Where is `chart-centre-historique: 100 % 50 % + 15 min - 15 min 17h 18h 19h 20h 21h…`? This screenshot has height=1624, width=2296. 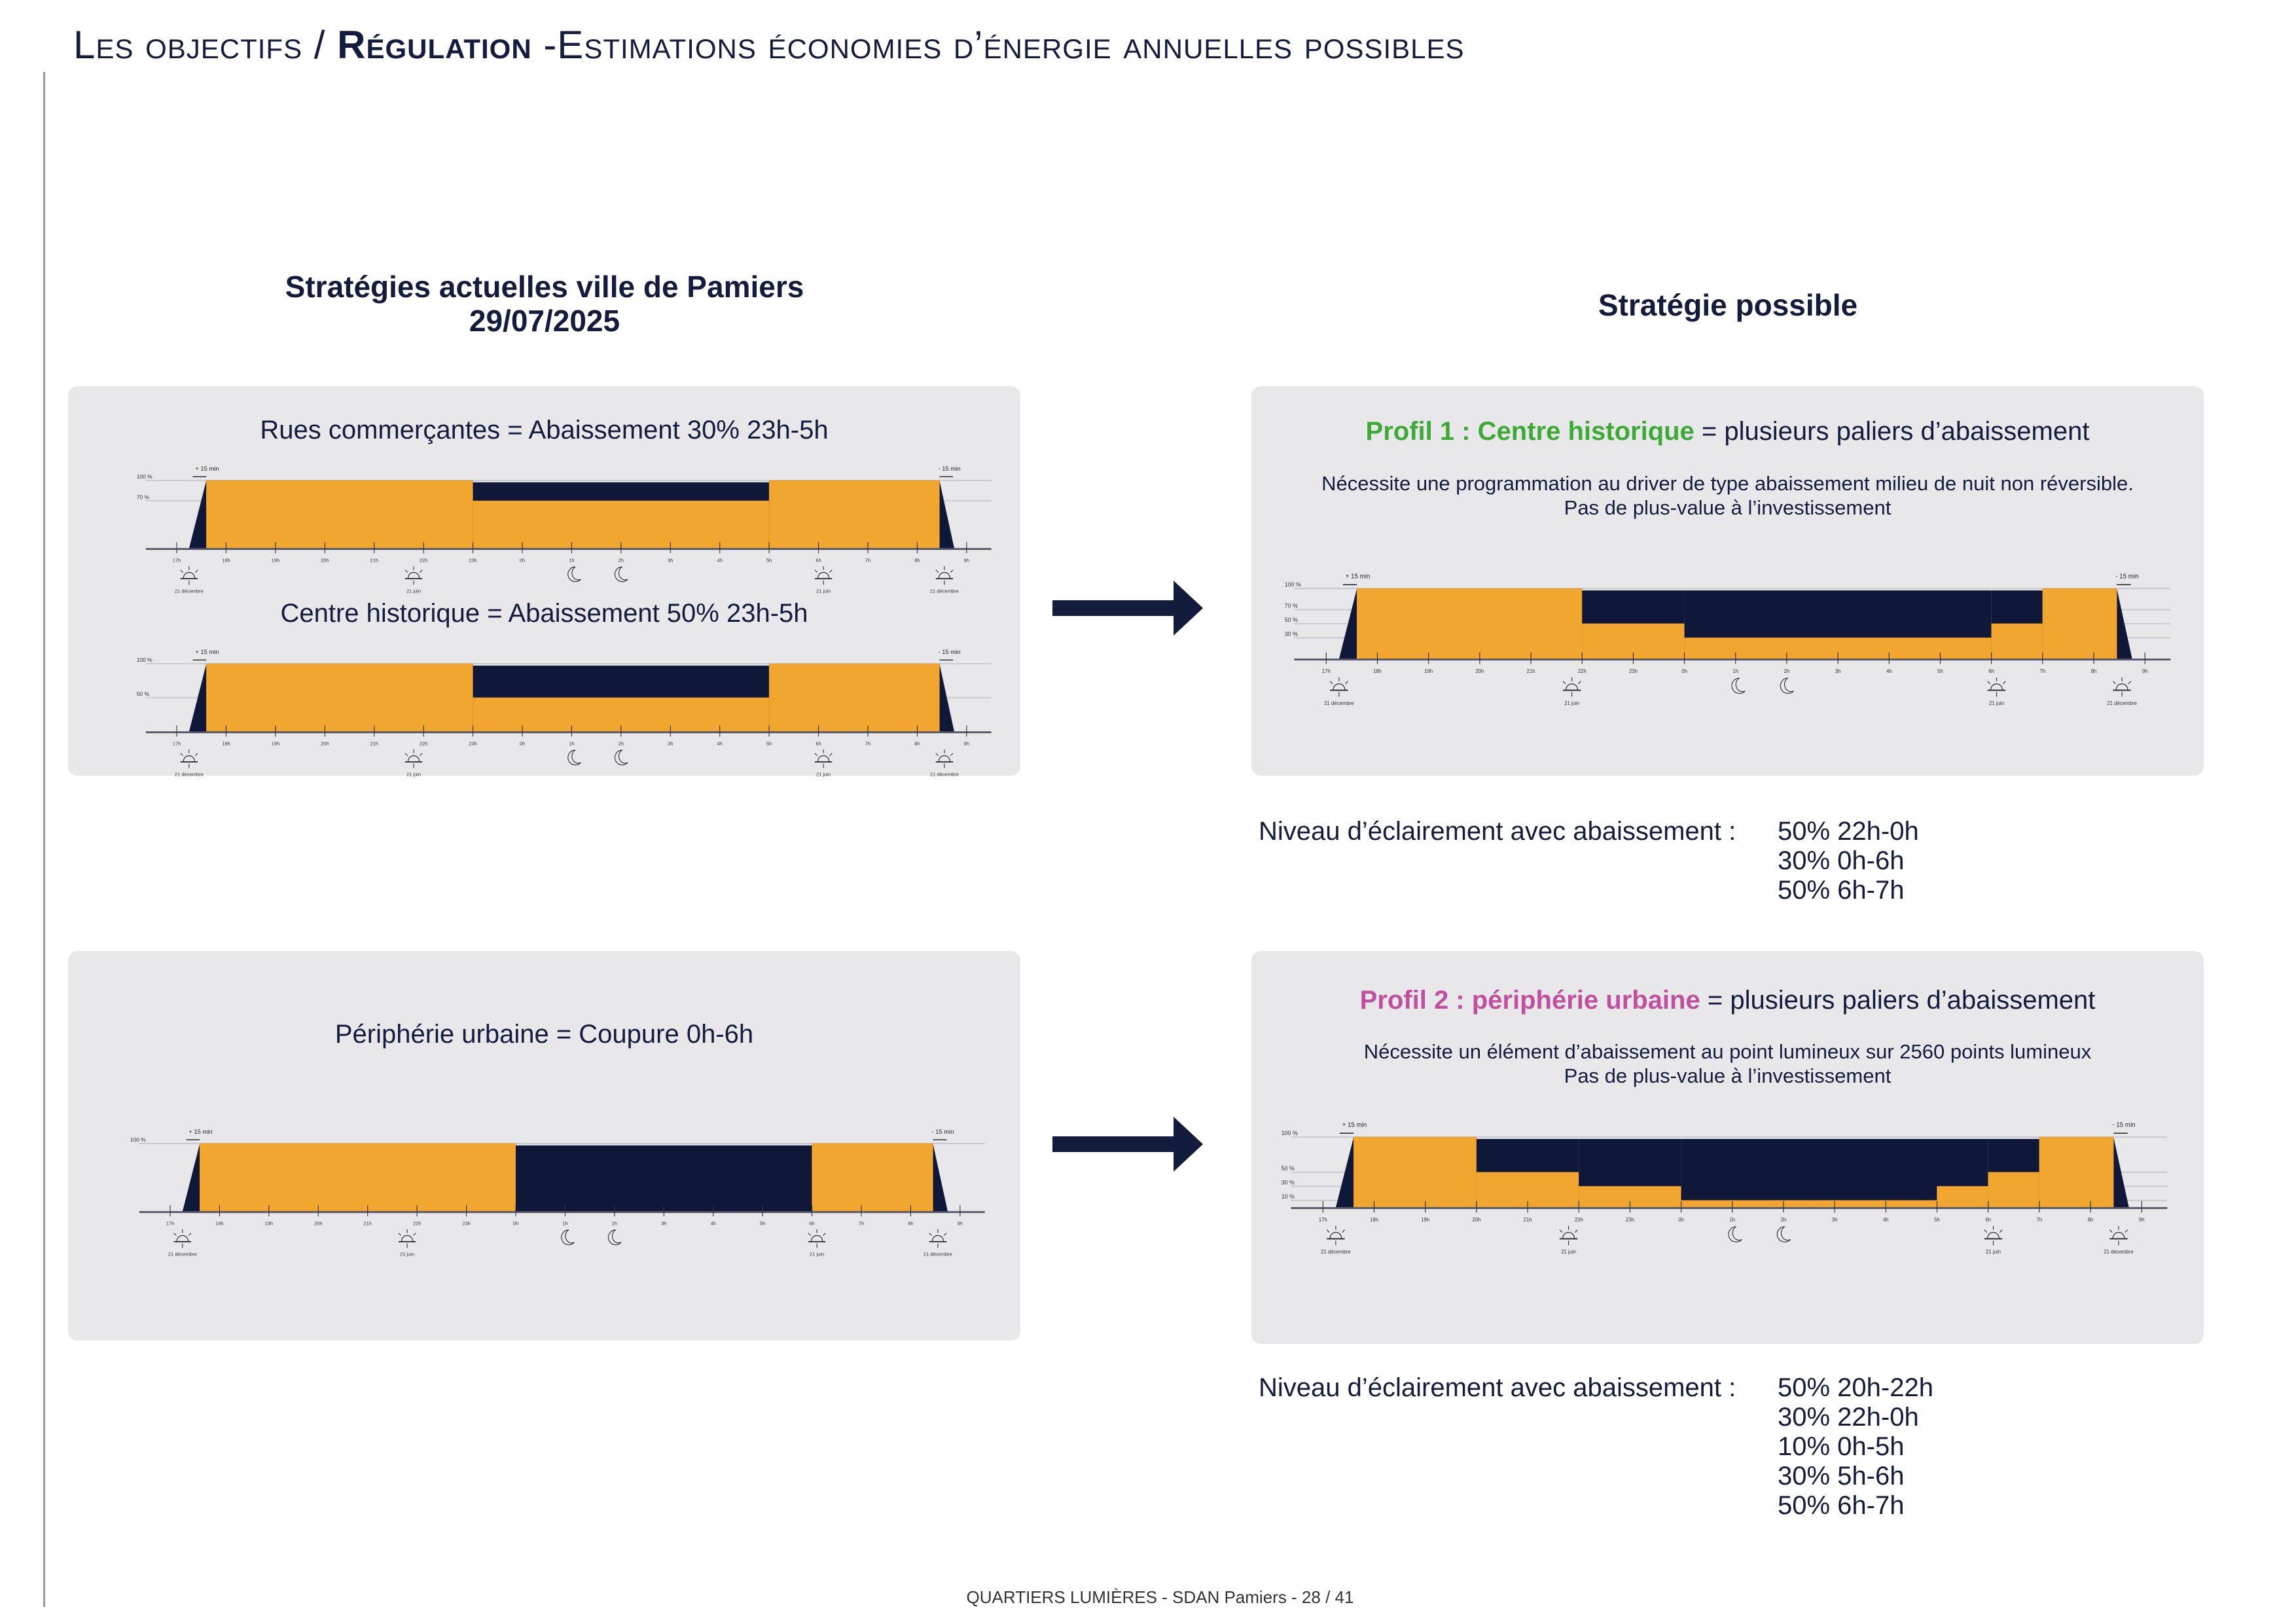 chart-centre-historique: 100 % 50 % + 15 min - 15 min 17h 18h 19h 20h 21h… is located at coordinates (564, 713).